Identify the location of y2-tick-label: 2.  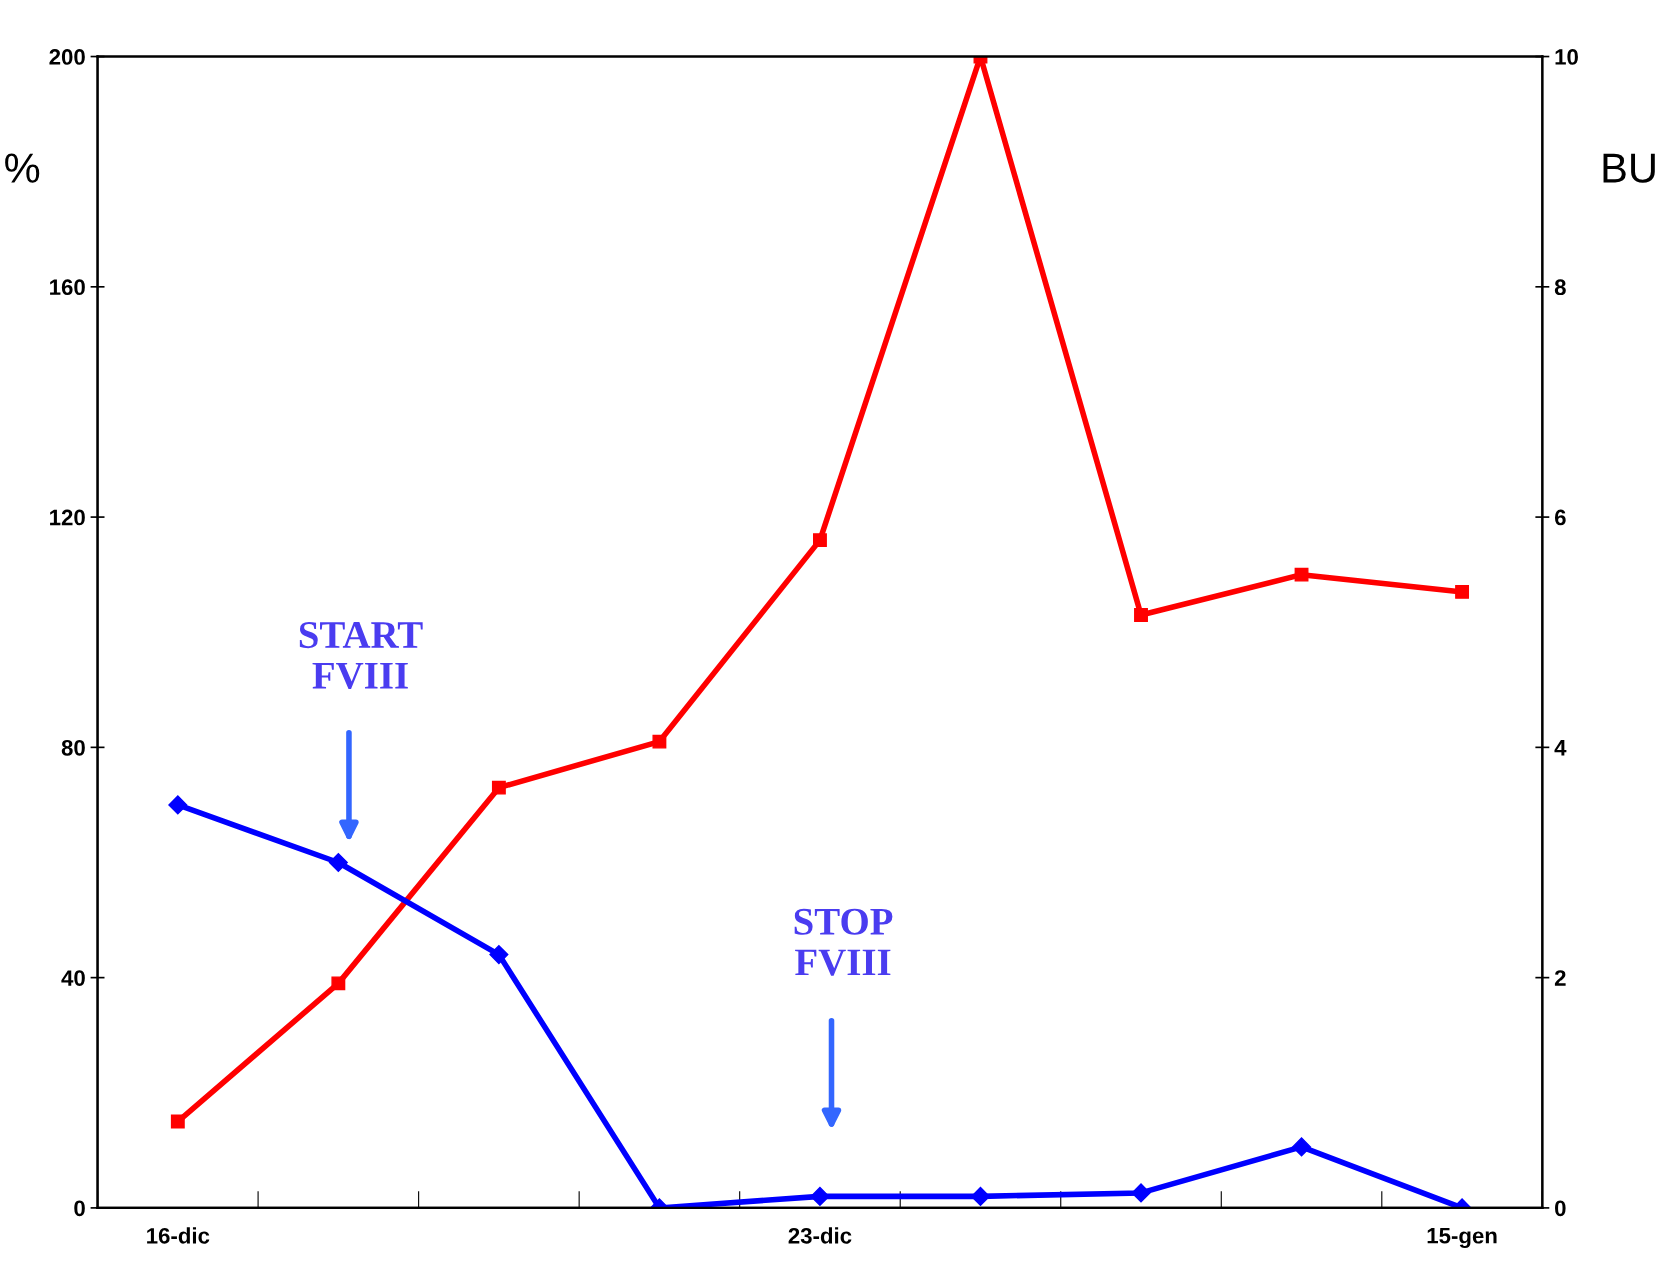
(1560, 978).